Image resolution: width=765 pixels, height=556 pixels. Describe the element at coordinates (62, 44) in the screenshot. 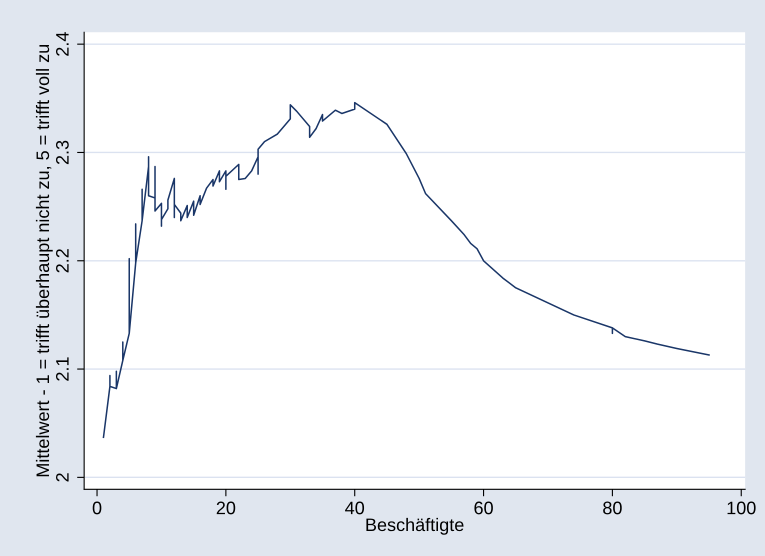

I see `y-tick-label: 2.4` at that location.